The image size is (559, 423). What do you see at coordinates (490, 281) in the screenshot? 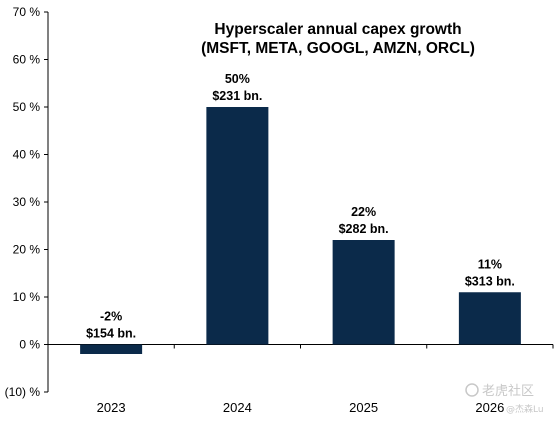
I see `amount-label: $313 bn.` at bounding box center [490, 281].